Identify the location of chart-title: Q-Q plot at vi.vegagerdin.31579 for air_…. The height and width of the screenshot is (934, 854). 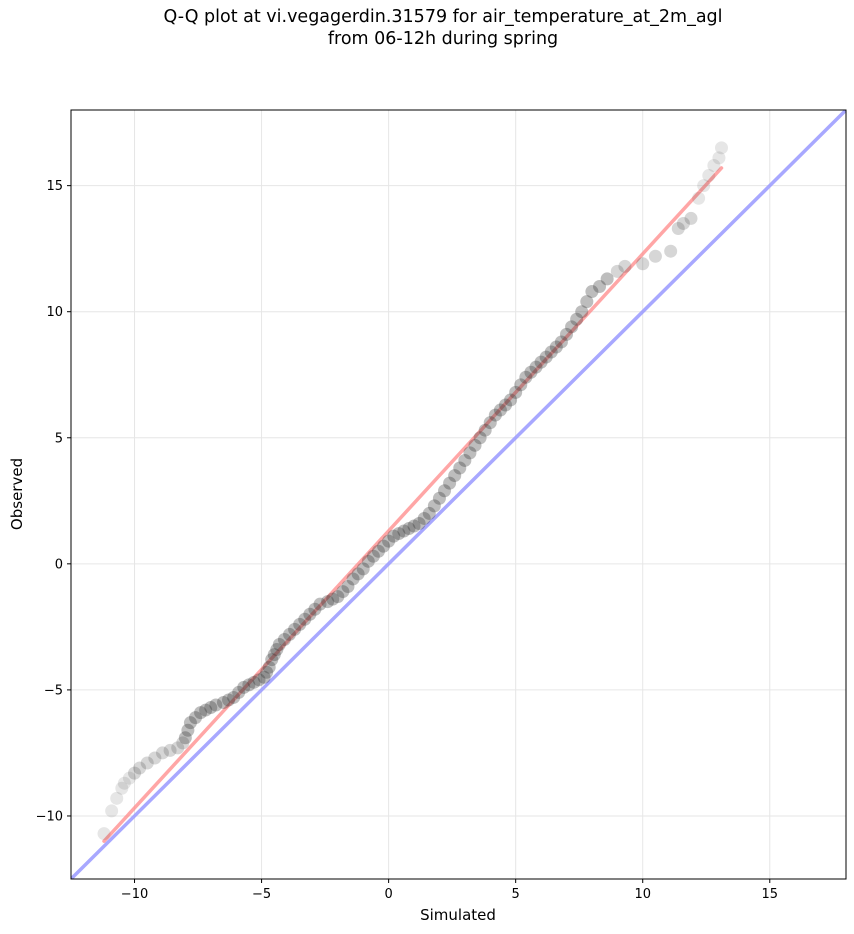
(427, 28).